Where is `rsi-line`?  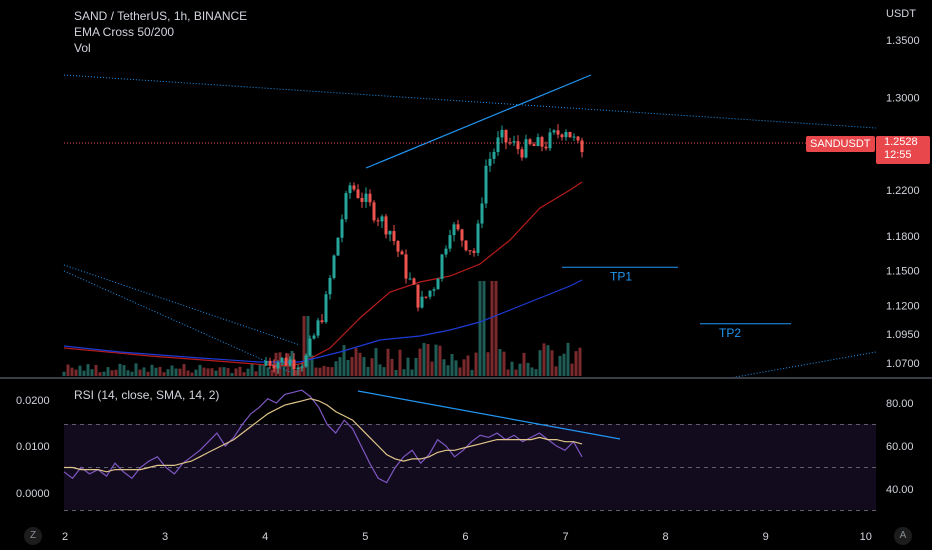
rsi-line is located at coordinates (323, 436).